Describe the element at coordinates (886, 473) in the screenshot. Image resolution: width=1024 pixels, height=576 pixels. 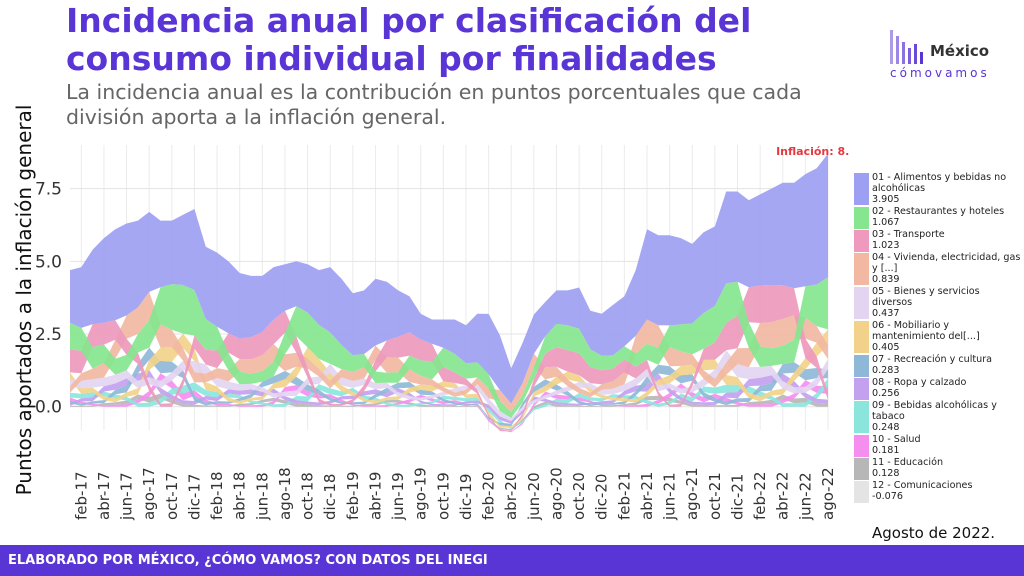
I see `legend-value: 0.128` at that location.